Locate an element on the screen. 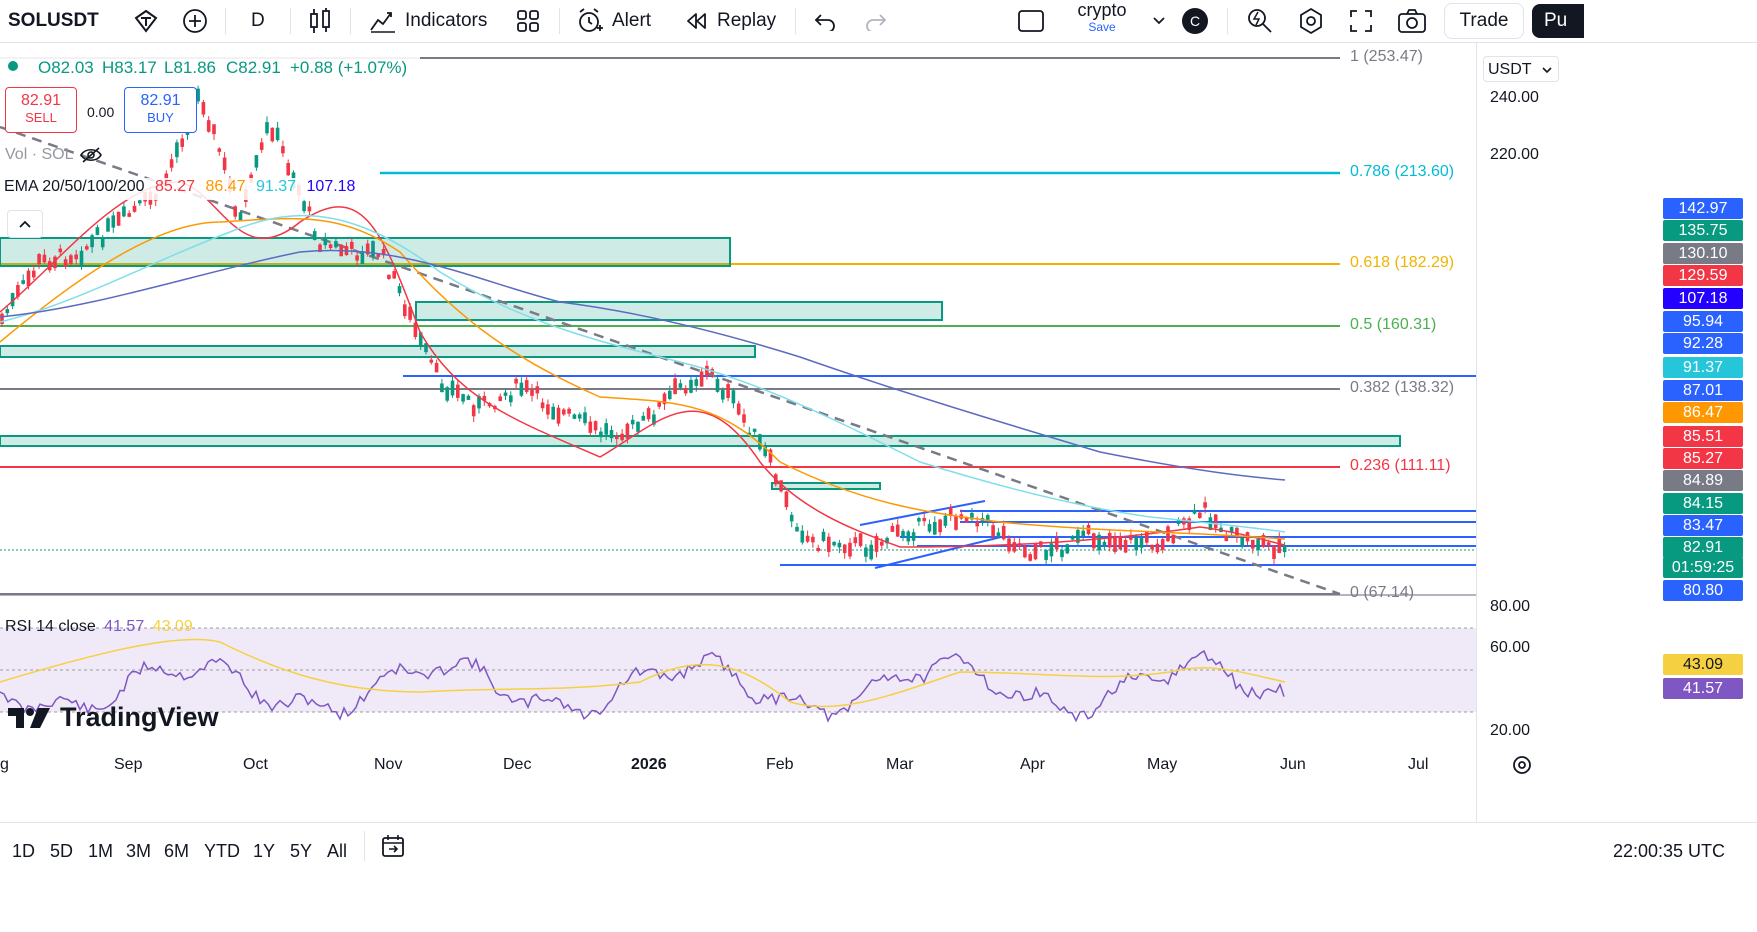 The height and width of the screenshot is (932, 1757). trade-button: Trade is located at coordinates (1484, 21).